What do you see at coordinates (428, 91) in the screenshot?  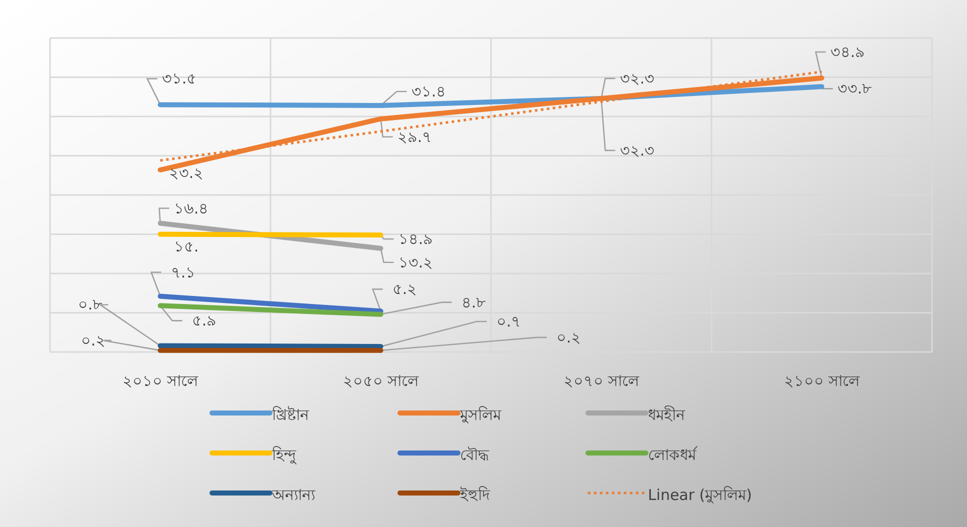 I see `data-label: ৩১.৪` at bounding box center [428, 91].